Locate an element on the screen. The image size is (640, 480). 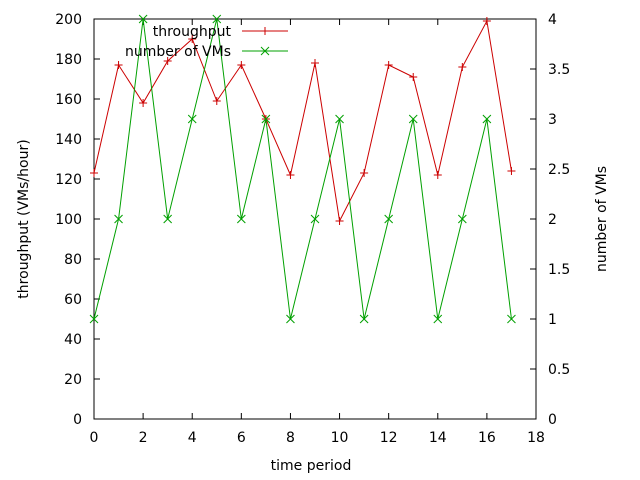
x-tick-label: 2 is located at coordinates (143, 438).